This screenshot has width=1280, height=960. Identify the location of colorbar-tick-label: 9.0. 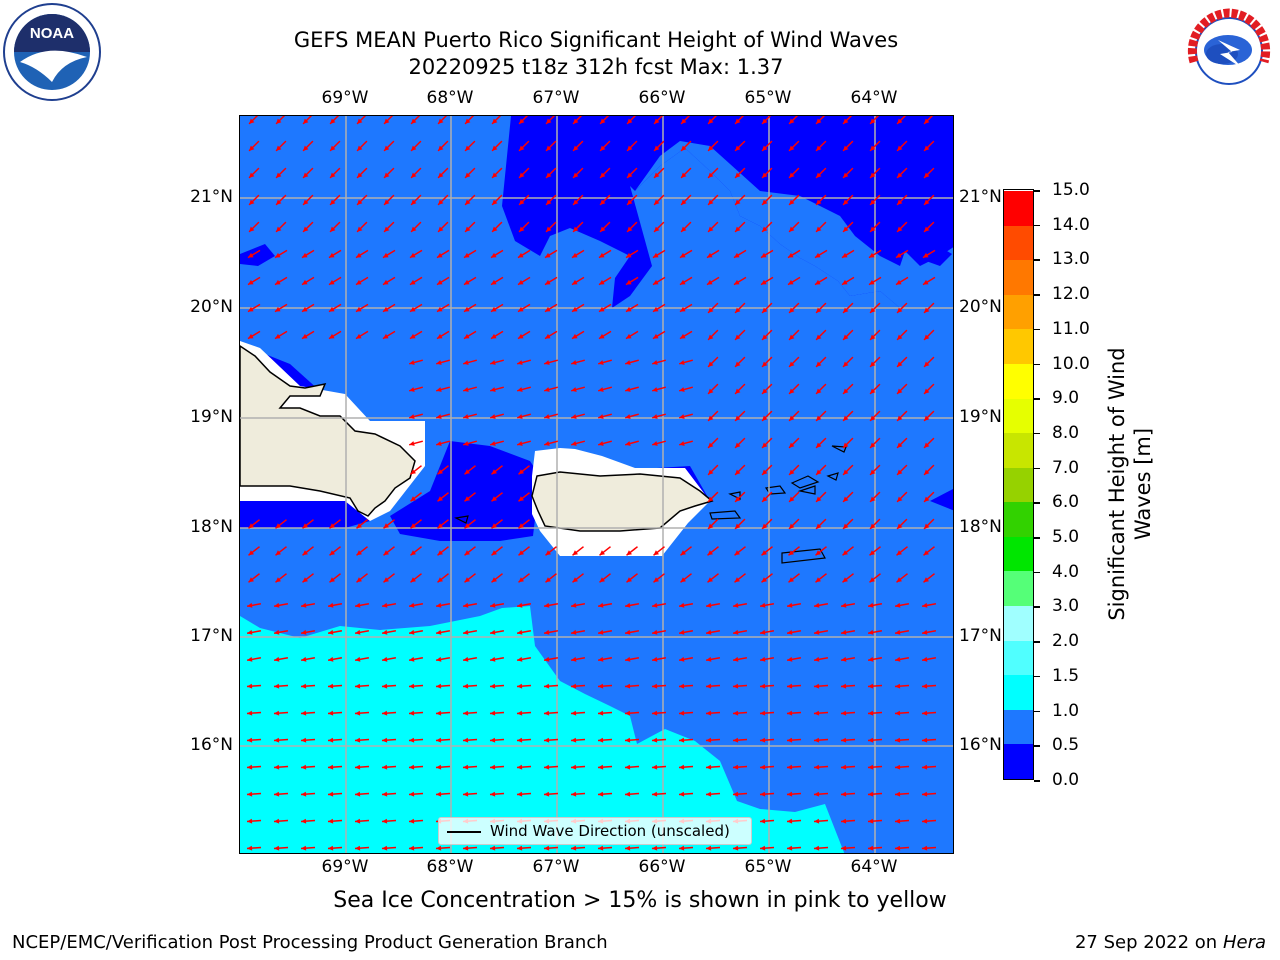
(1066, 398).